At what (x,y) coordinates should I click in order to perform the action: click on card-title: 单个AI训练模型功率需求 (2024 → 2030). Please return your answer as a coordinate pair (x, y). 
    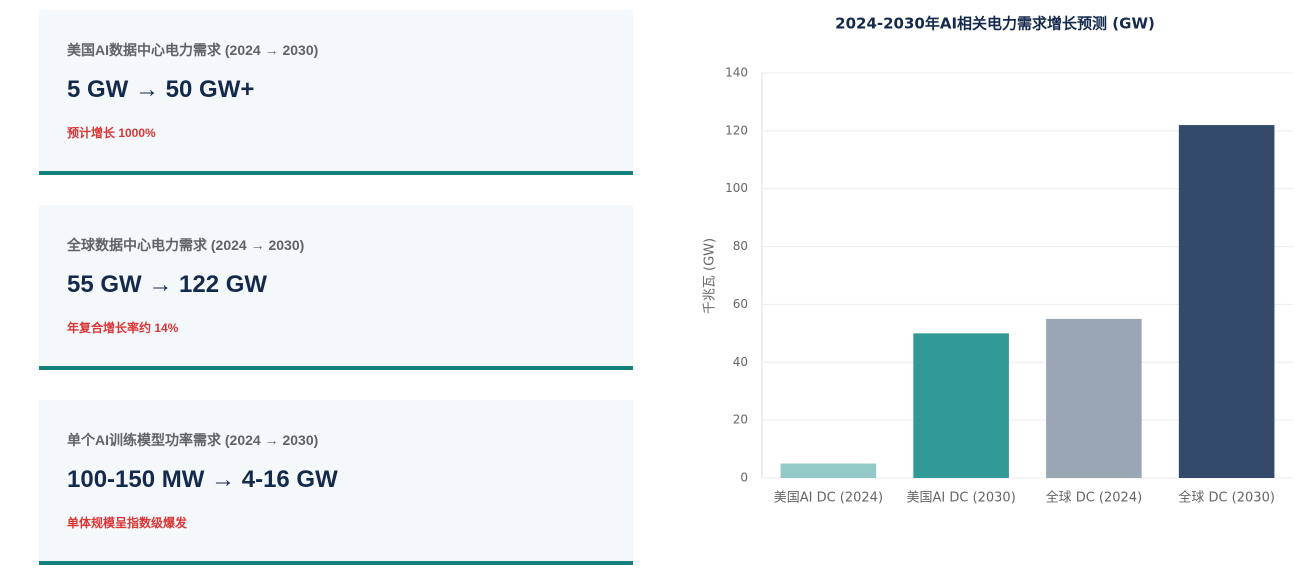
    Looking at the image, I should click on (193, 440).